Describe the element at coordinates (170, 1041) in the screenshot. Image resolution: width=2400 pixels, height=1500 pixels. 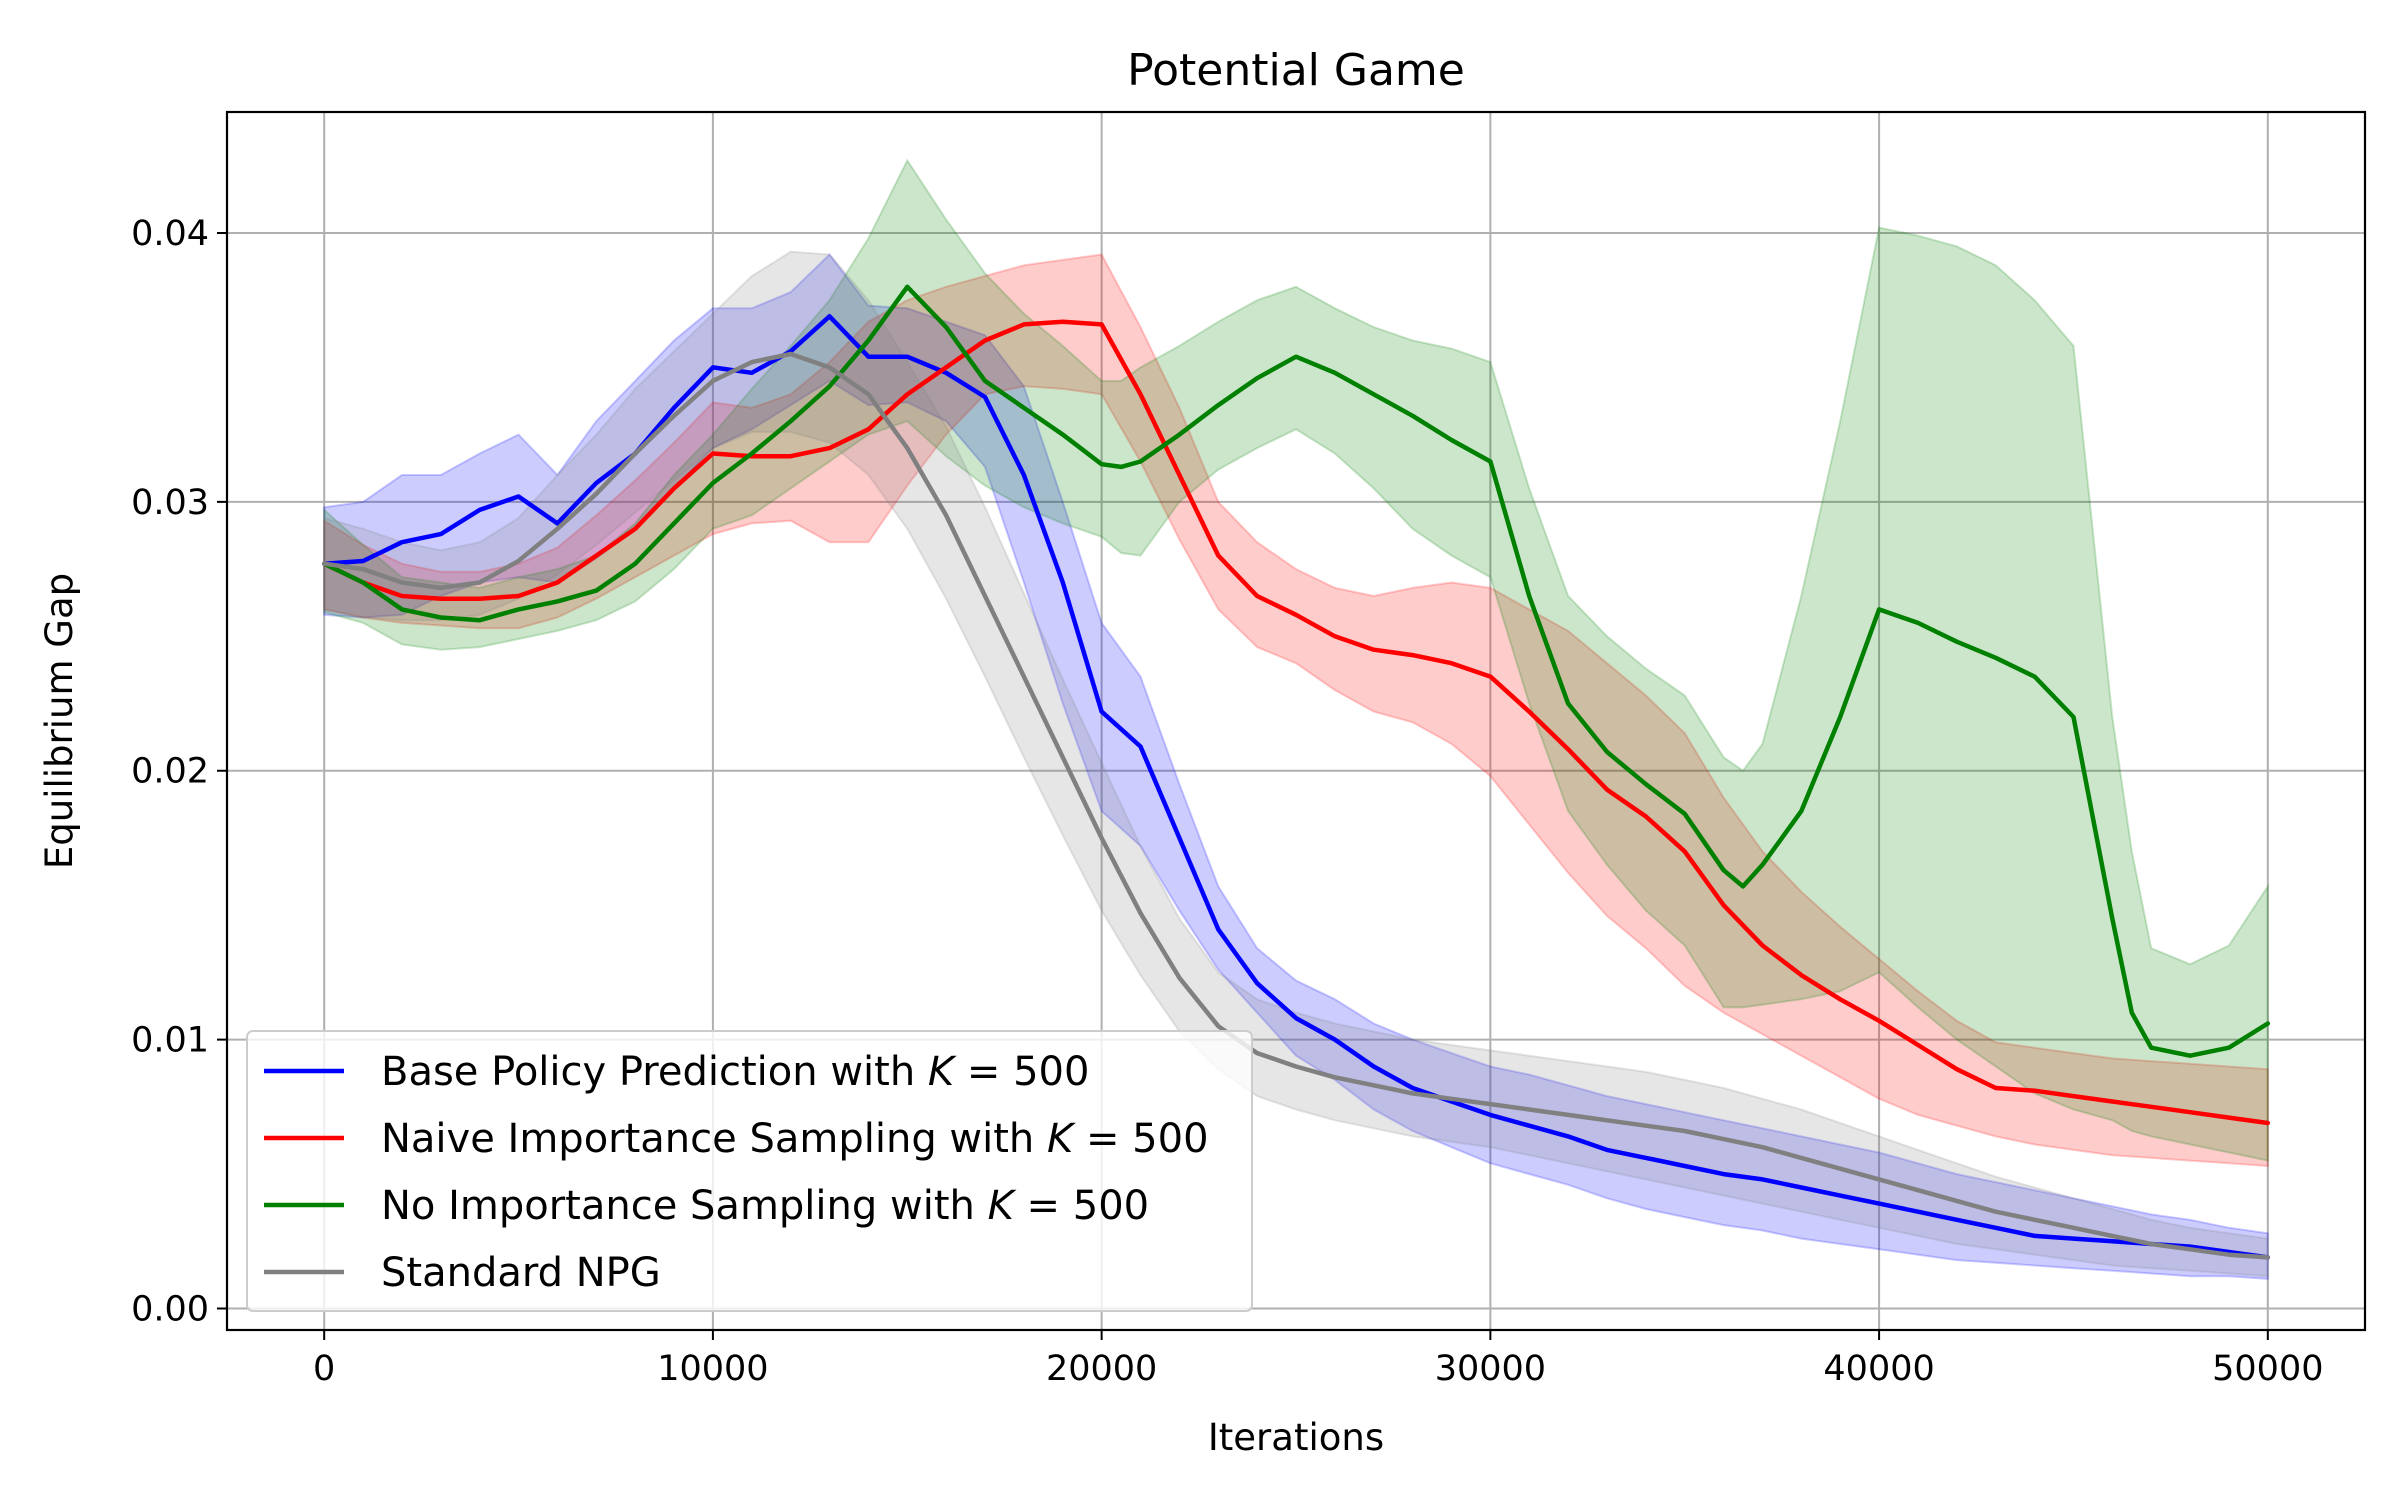
I see `y-tick-label: 0.01` at that location.